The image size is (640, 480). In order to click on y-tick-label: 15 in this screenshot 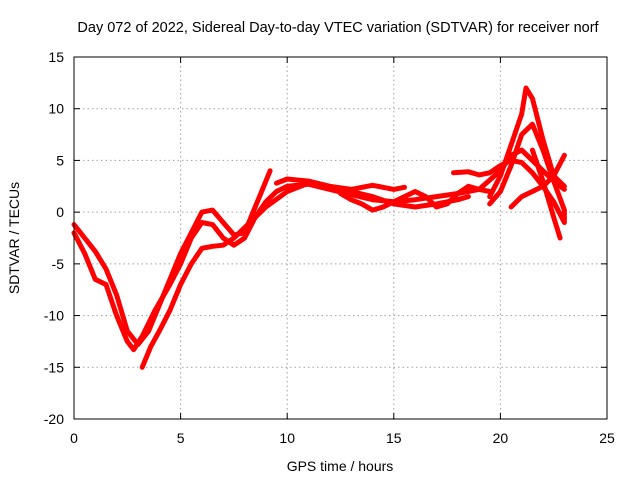, I will do `click(56, 57)`.